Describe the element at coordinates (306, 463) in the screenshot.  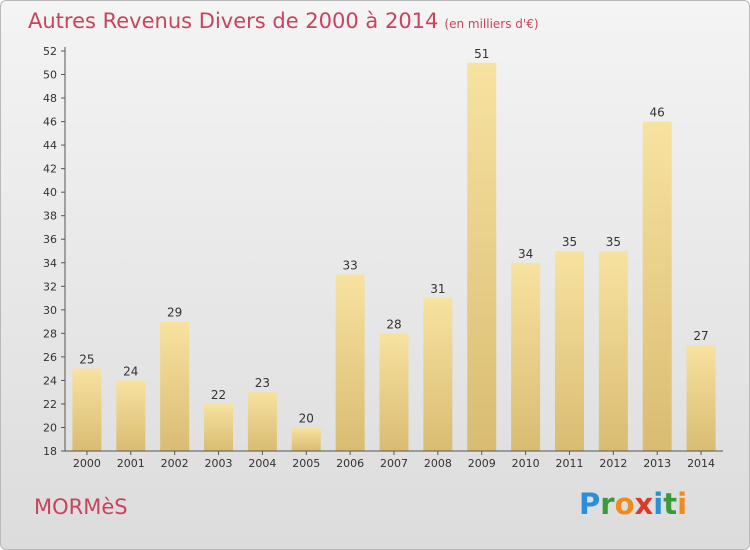
I see `x-tick-label: 2005` at that location.